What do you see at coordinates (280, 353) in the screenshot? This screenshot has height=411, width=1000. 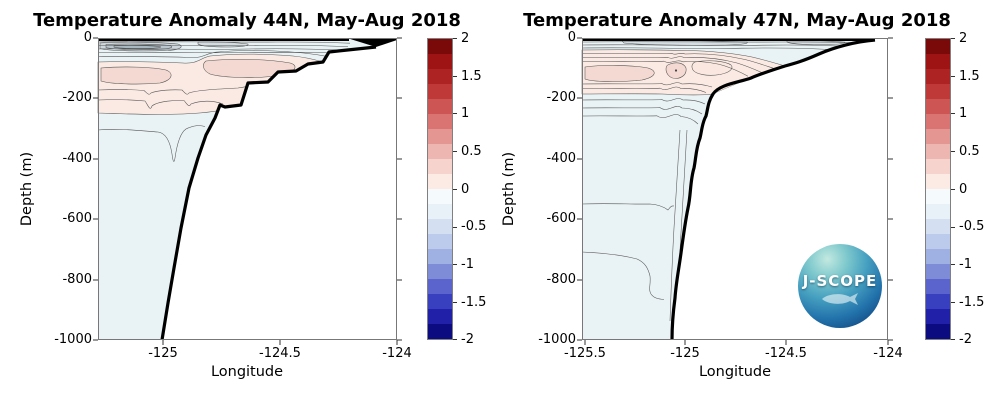 I see `left-x-tick: -124.5` at bounding box center [280, 353].